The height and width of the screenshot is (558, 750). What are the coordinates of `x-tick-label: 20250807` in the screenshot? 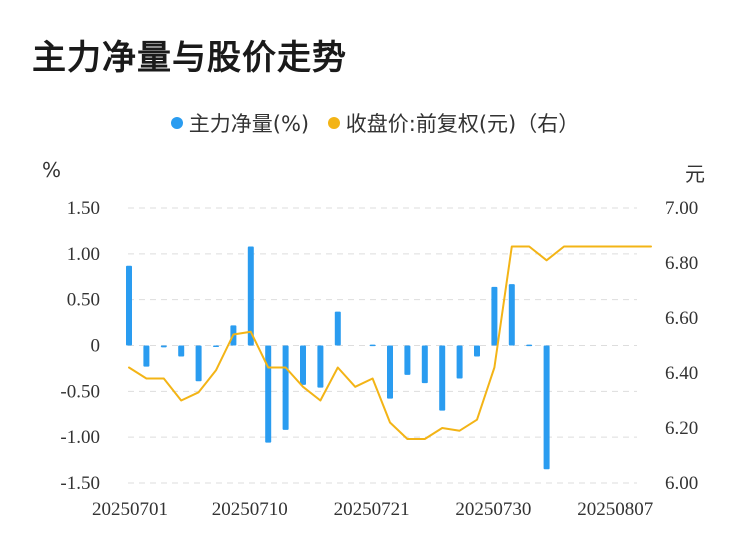 It's located at (615, 509).